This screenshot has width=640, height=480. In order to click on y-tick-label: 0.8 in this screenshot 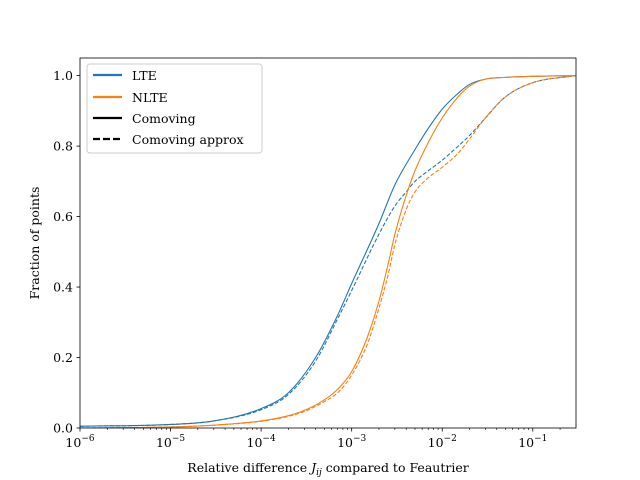, I will do `click(63, 146)`.